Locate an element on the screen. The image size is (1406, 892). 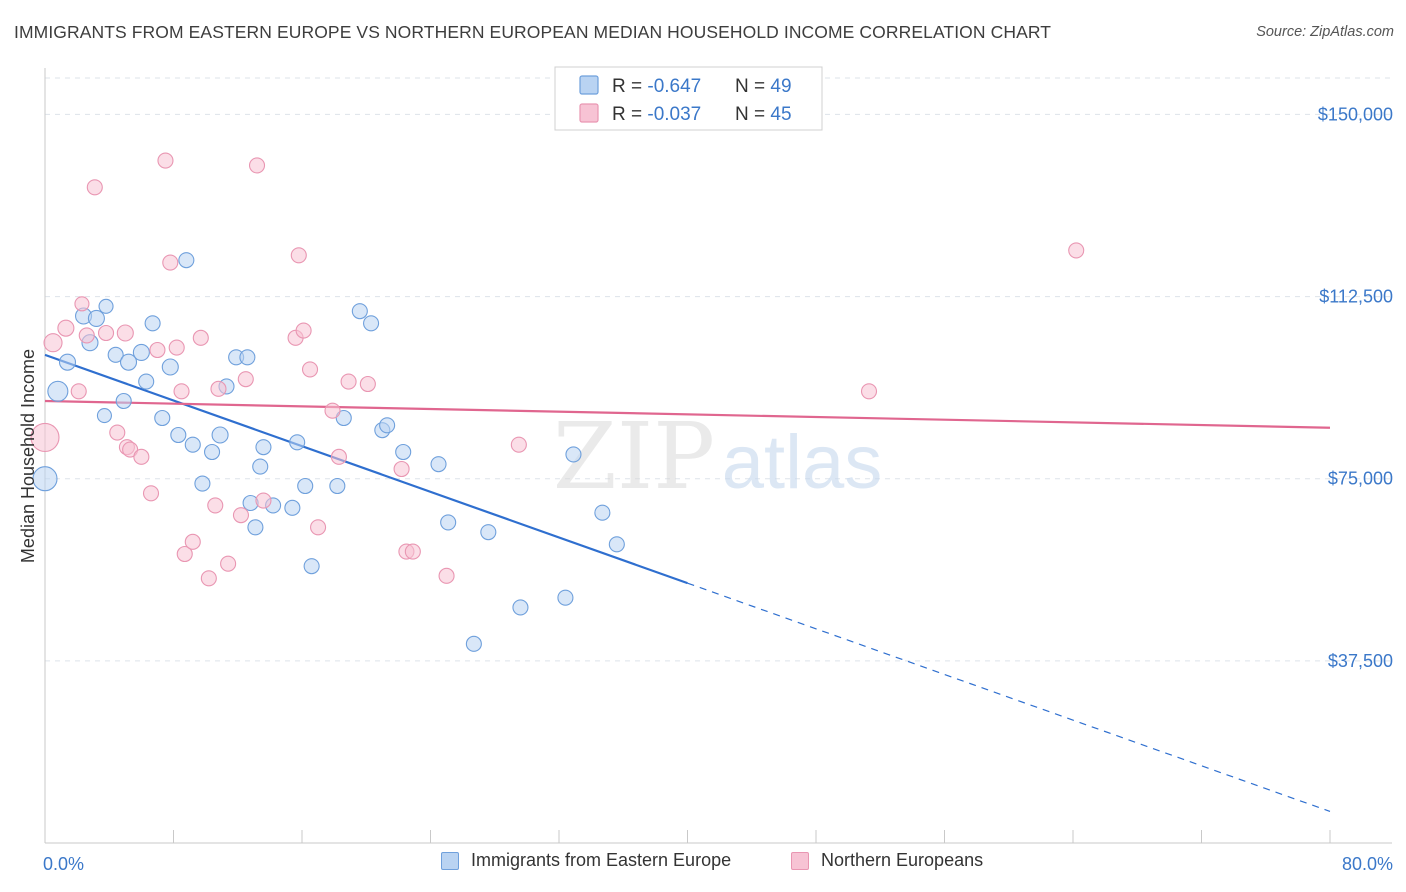
legend-r-value: -0.647 is located at coordinates (674, 86).